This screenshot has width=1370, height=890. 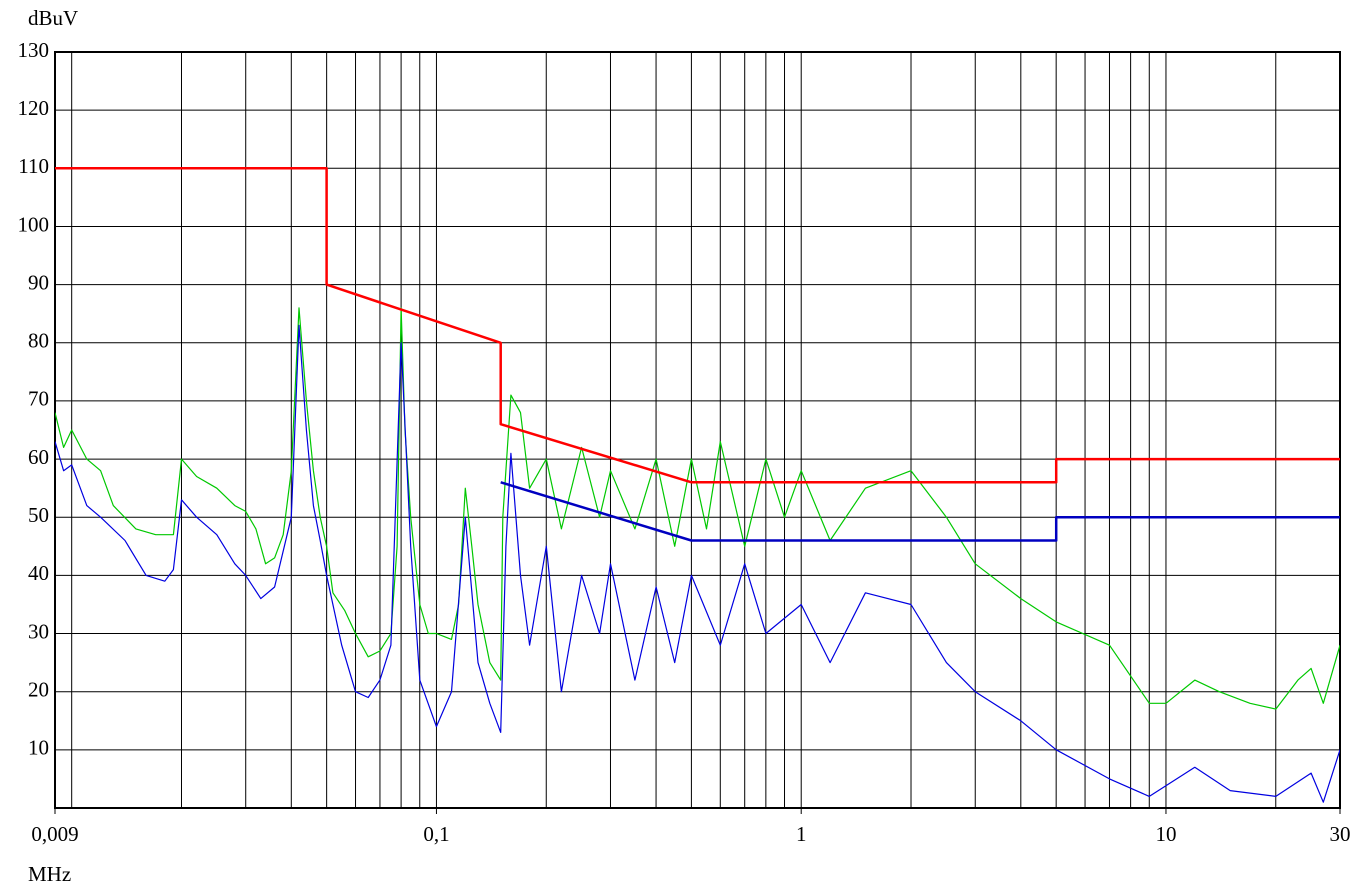 What do you see at coordinates (34, 224) in the screenshot?
I see `y-tick-label: 100` at bounding box center [34, 224].